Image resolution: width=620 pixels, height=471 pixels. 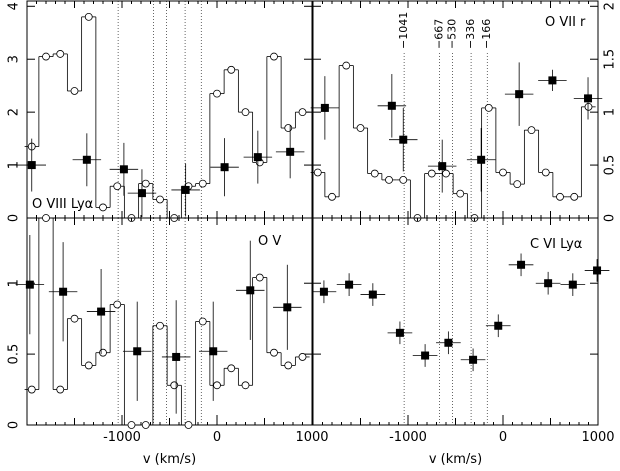 I want to click on panel-title: O V, so click(x=269, y=241).